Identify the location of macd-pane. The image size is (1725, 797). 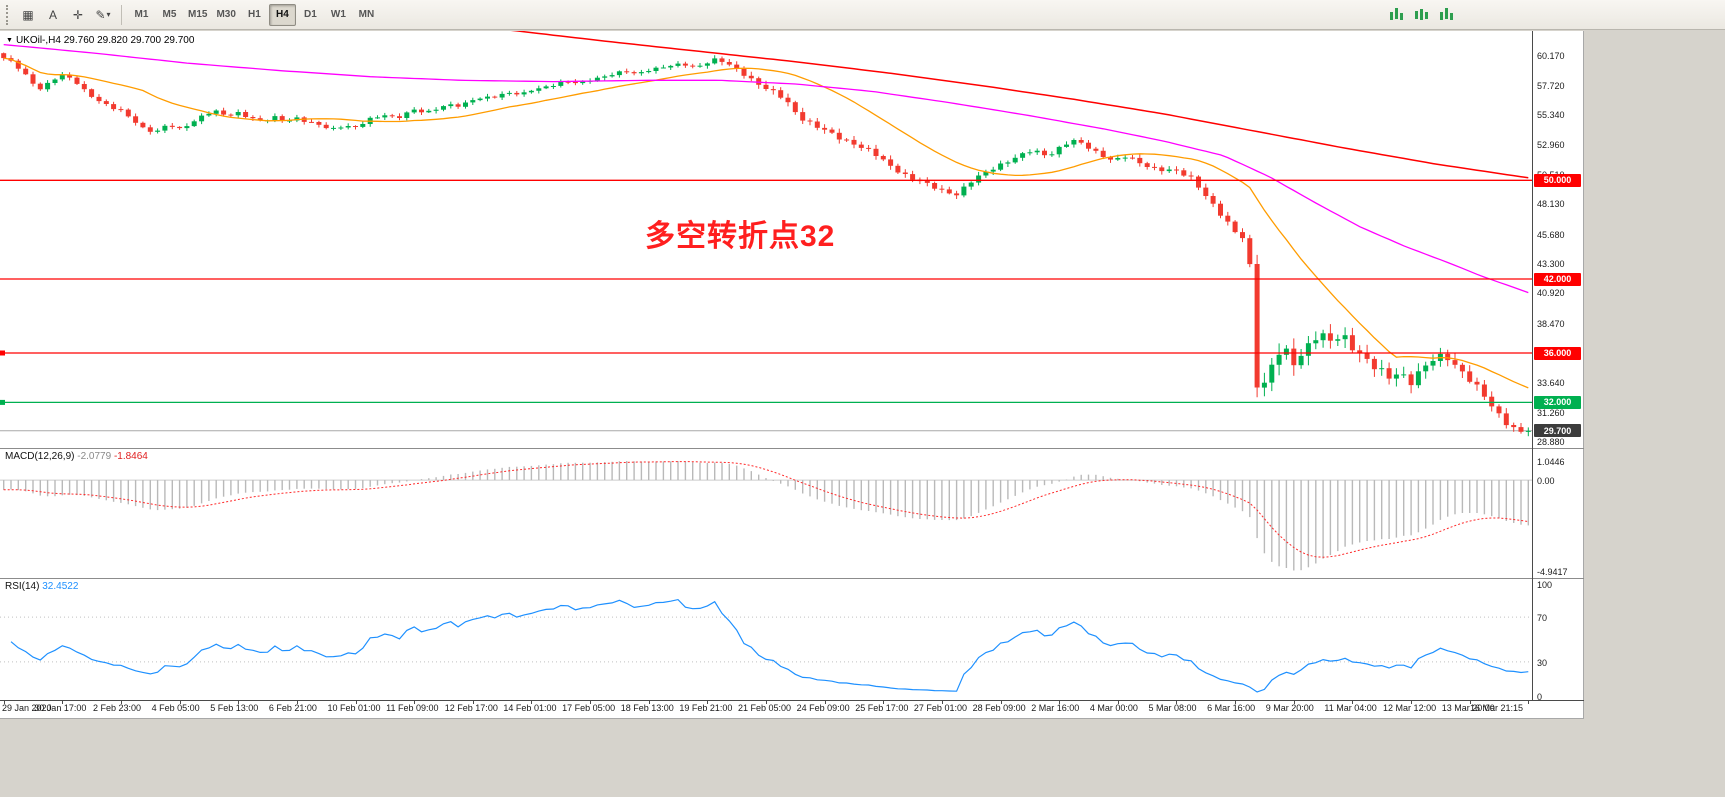
(766, 513).